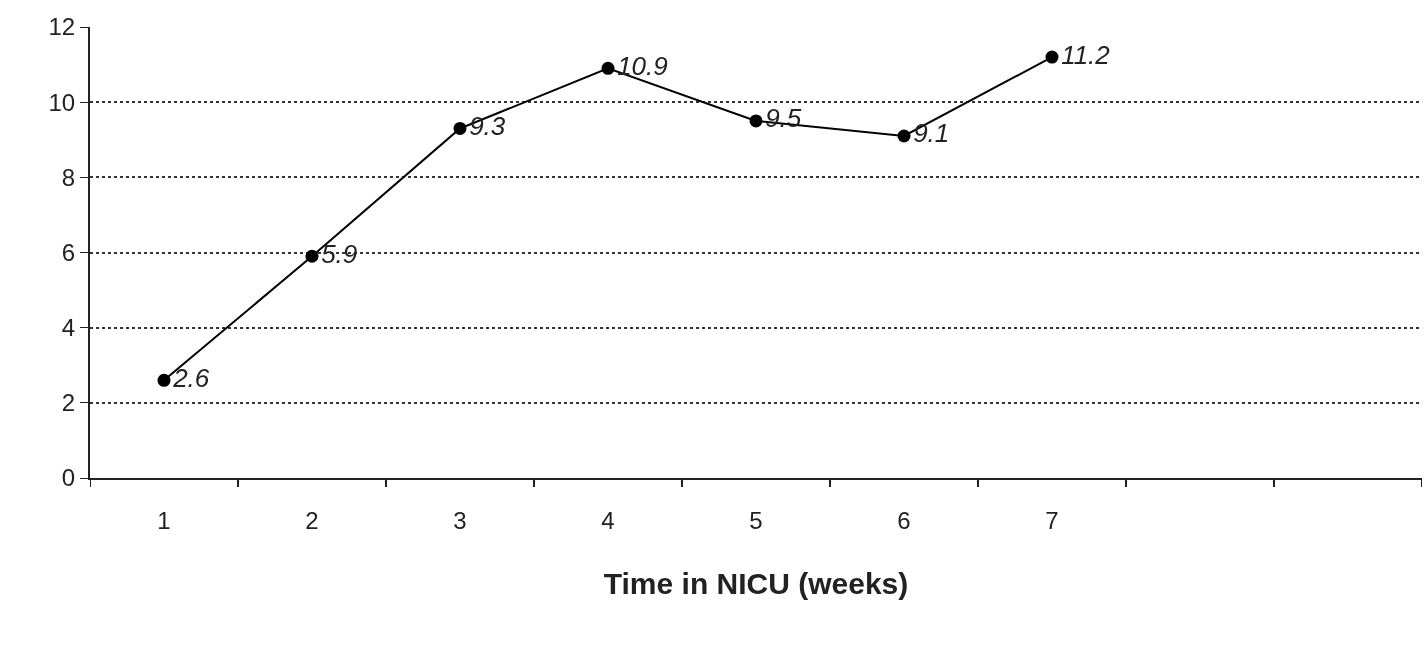 This screenshot has width=1424, height=646. I want to click on data-label: 9.1, so click(931, 133).